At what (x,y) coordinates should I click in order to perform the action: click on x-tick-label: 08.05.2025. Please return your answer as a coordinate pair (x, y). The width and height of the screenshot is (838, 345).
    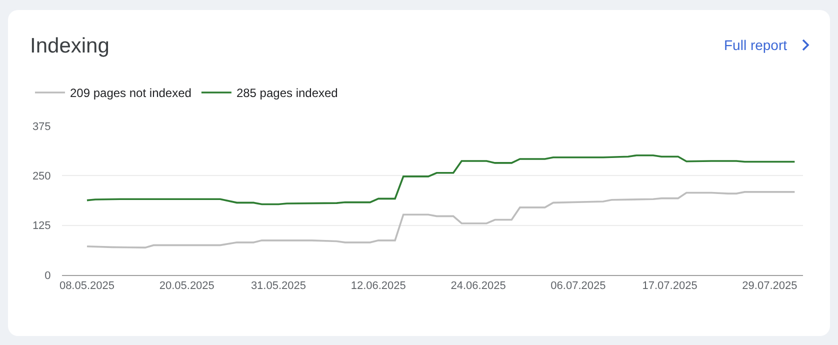
    Looking at the image, I should click on (87, 286).